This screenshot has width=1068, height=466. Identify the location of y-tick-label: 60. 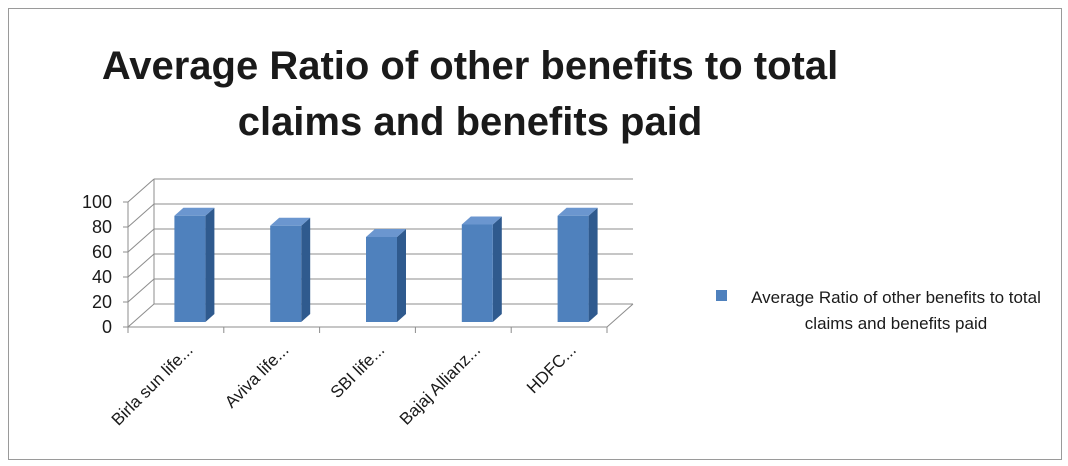
(102, 252).